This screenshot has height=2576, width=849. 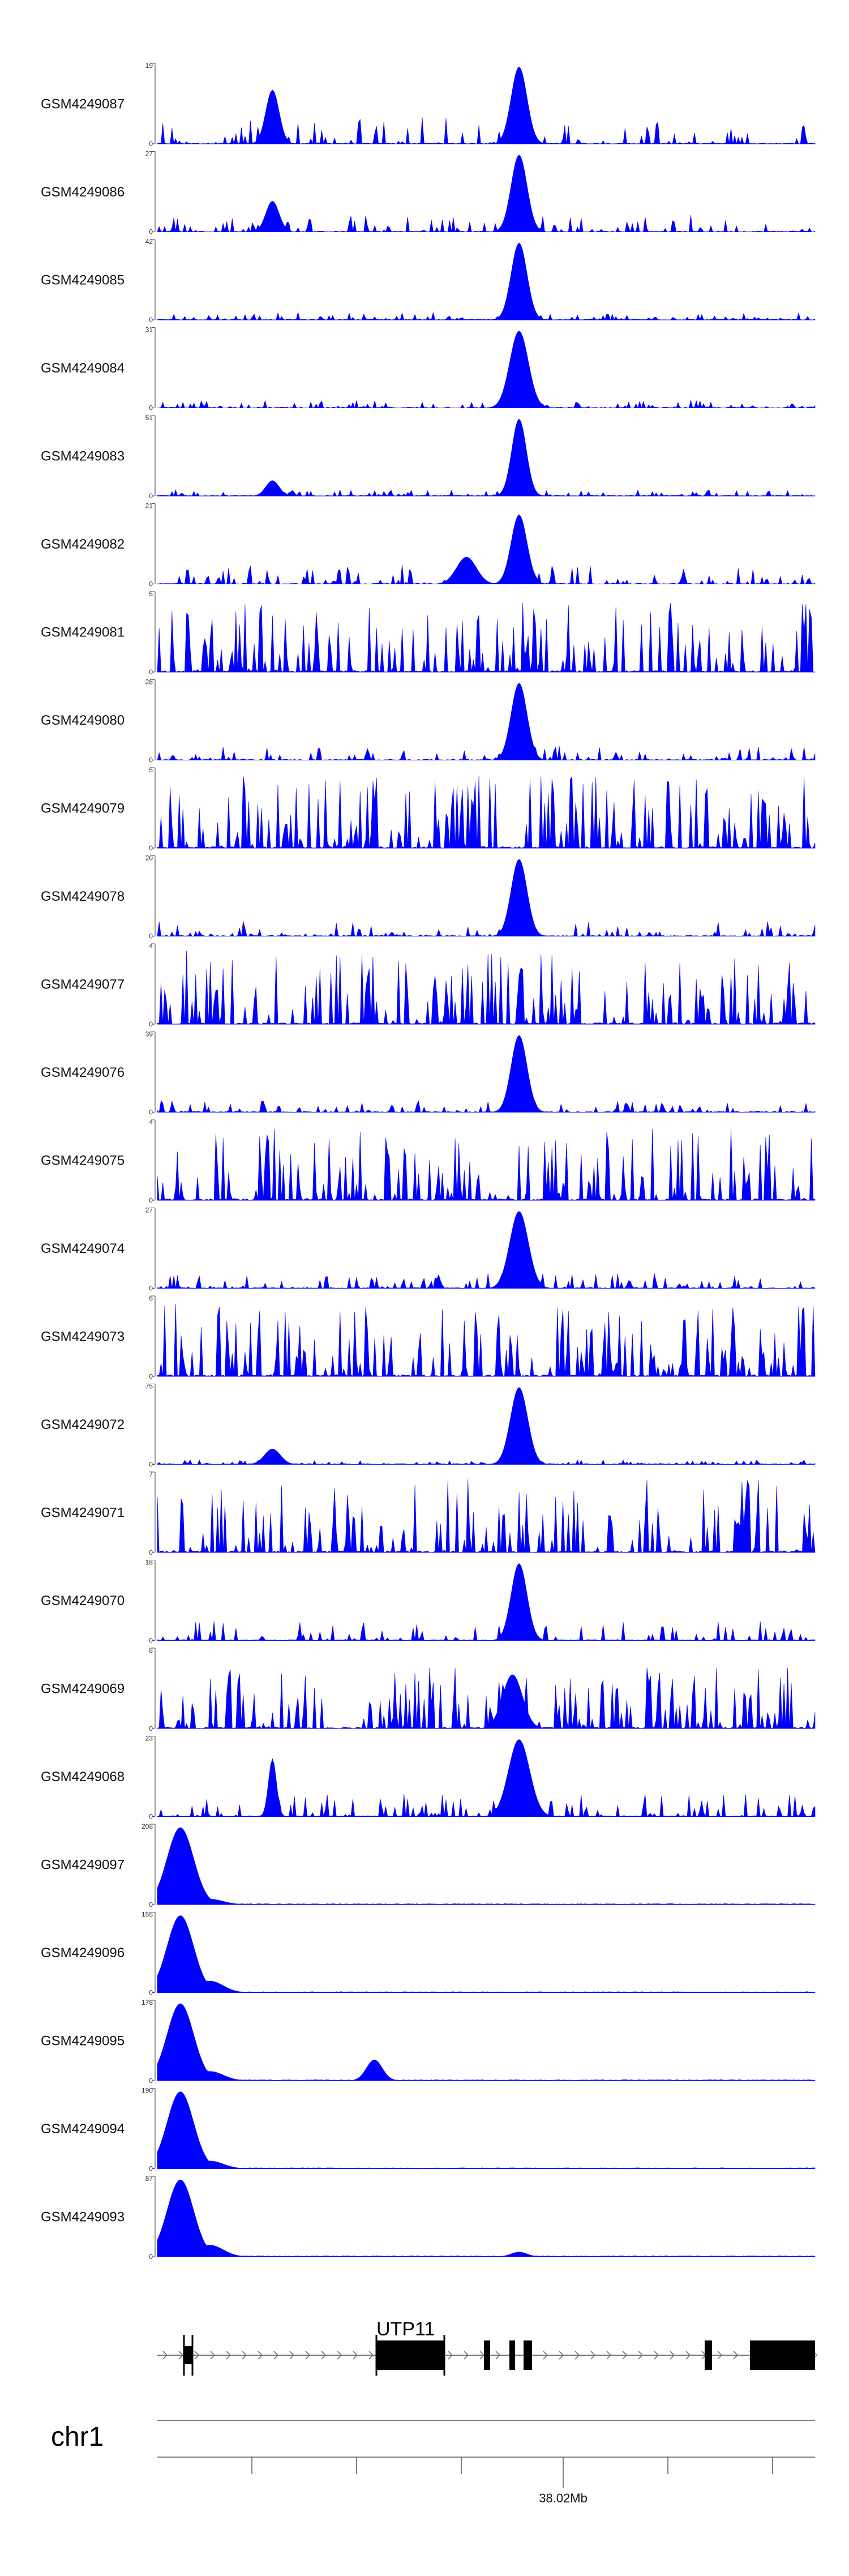 What do you see at coordinates (149, 66) in the screenshot?
I see `track-ymax-label: 19` at bounding box center [149, 66].